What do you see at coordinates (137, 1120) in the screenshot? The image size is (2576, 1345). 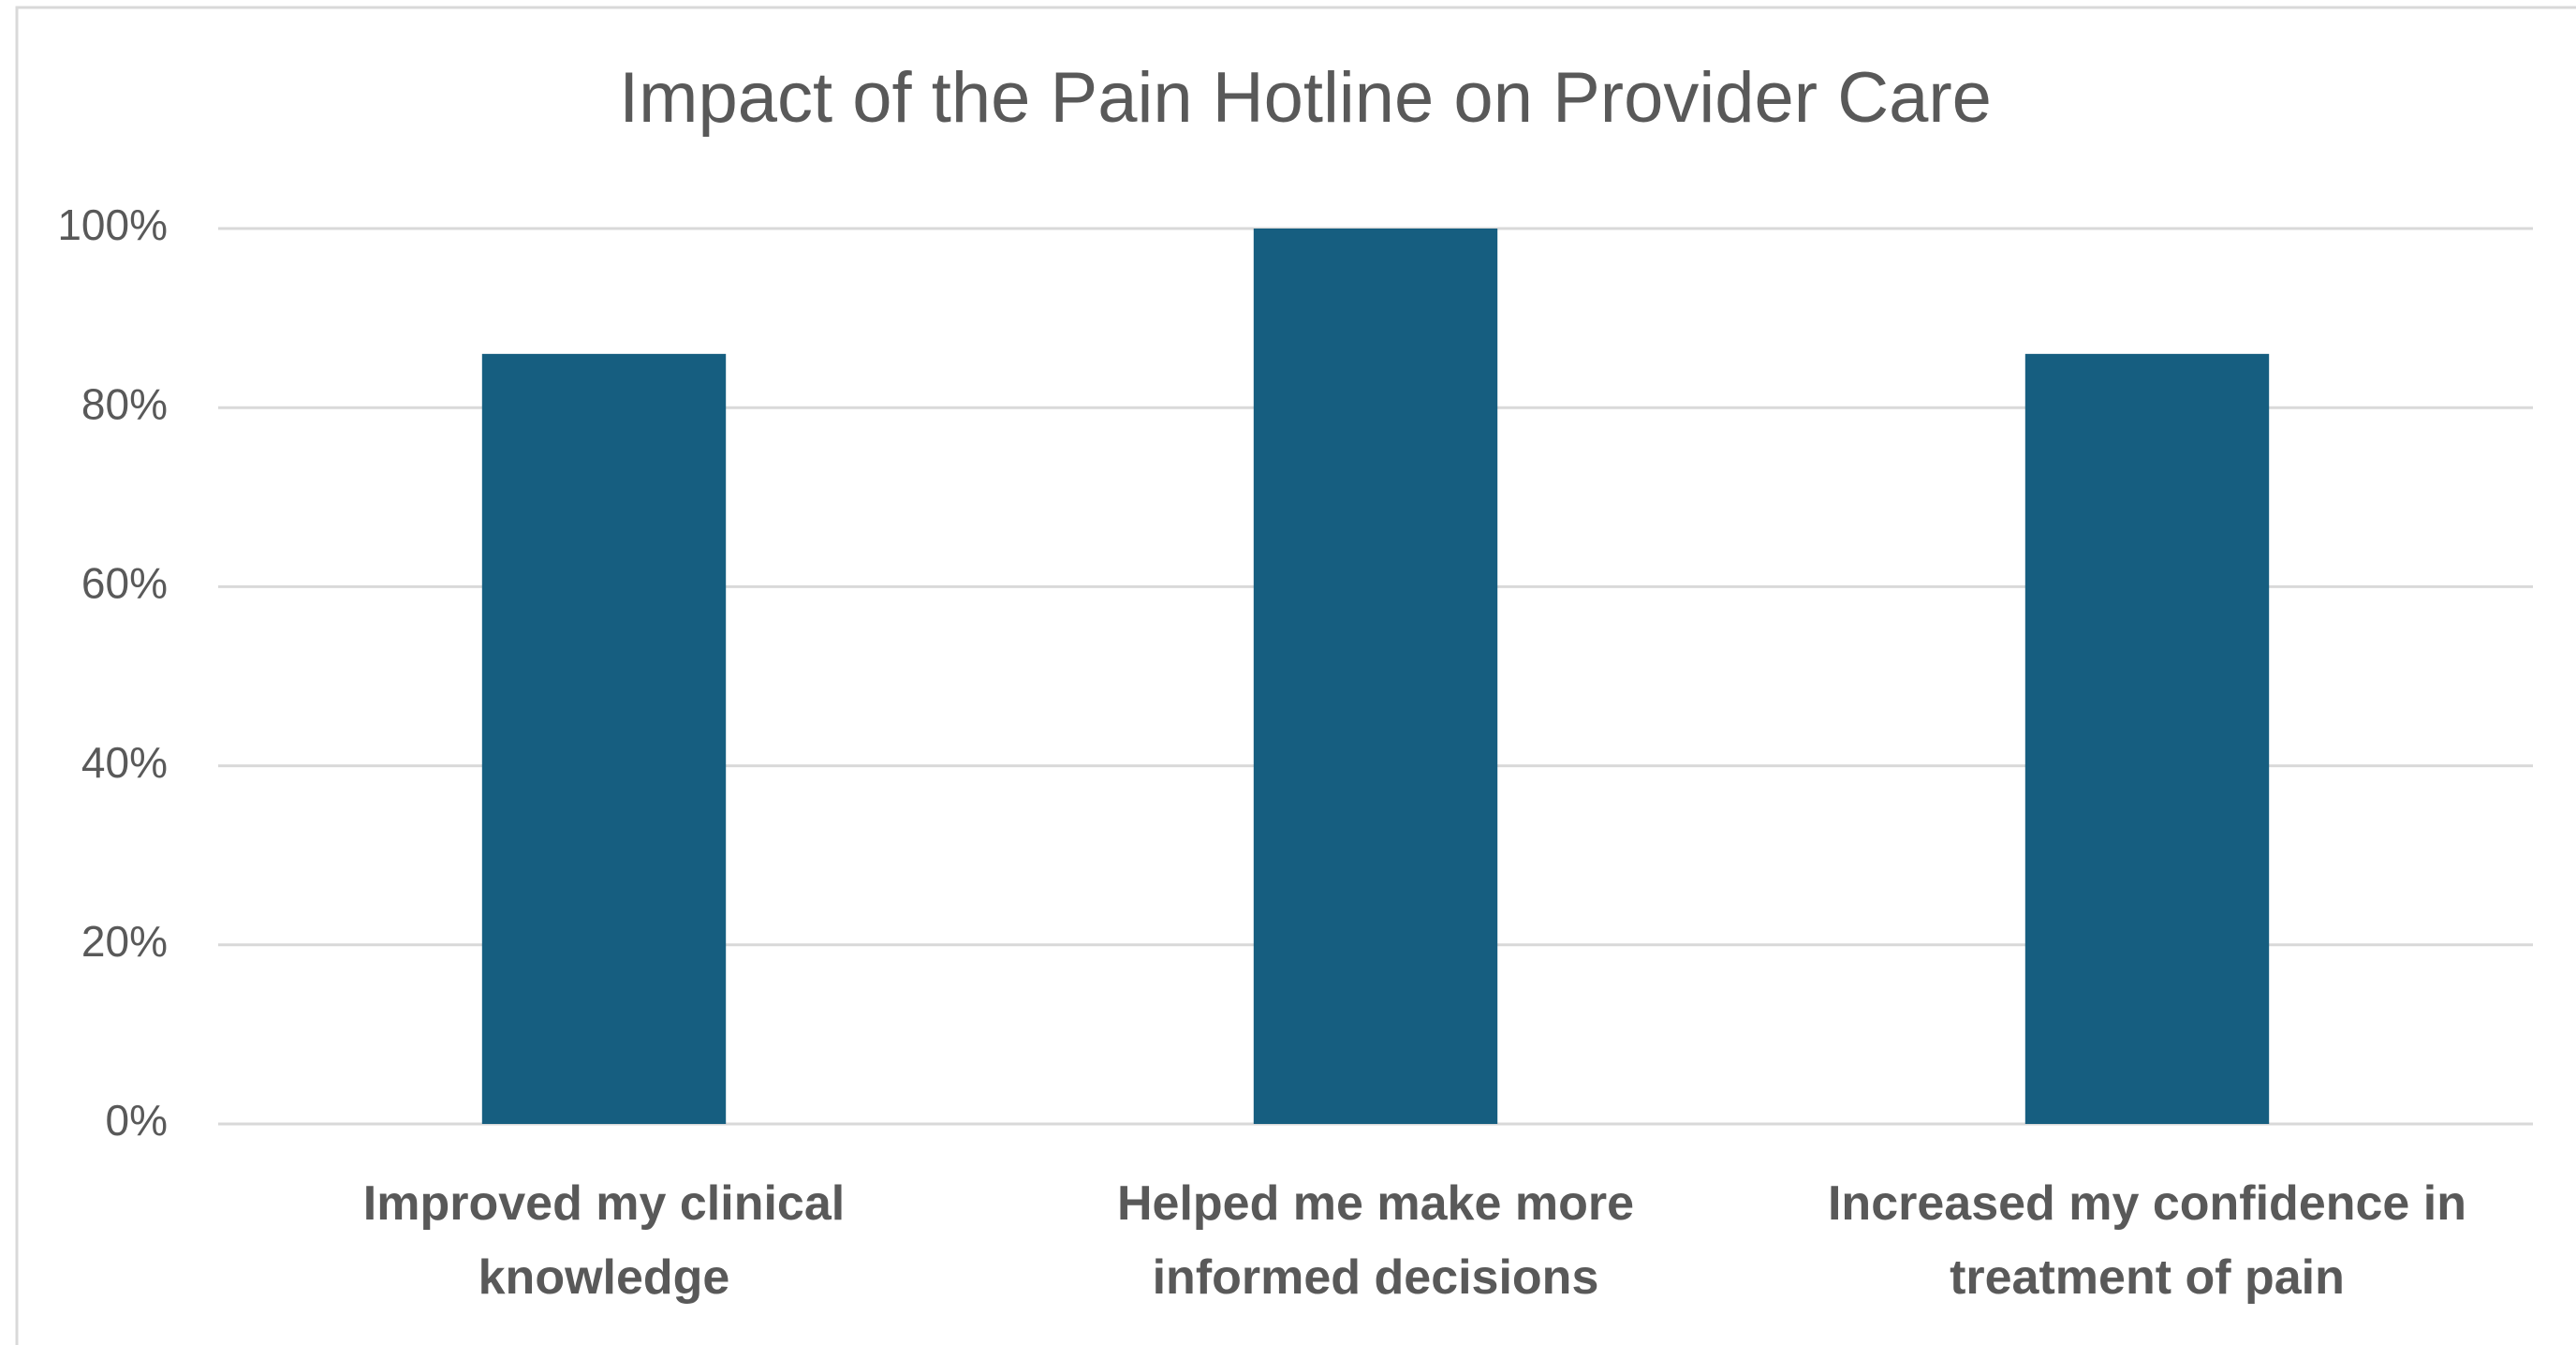 I see `y-tick-label: 0%` at bounding box center [137, 1120].